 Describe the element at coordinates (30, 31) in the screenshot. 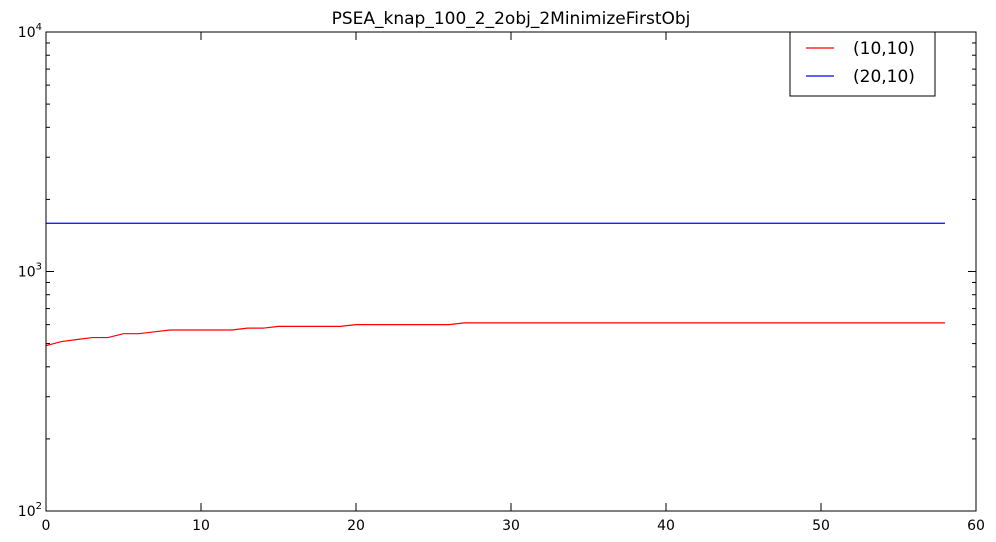

I see `y-tick-label: 10⁴` at that location.